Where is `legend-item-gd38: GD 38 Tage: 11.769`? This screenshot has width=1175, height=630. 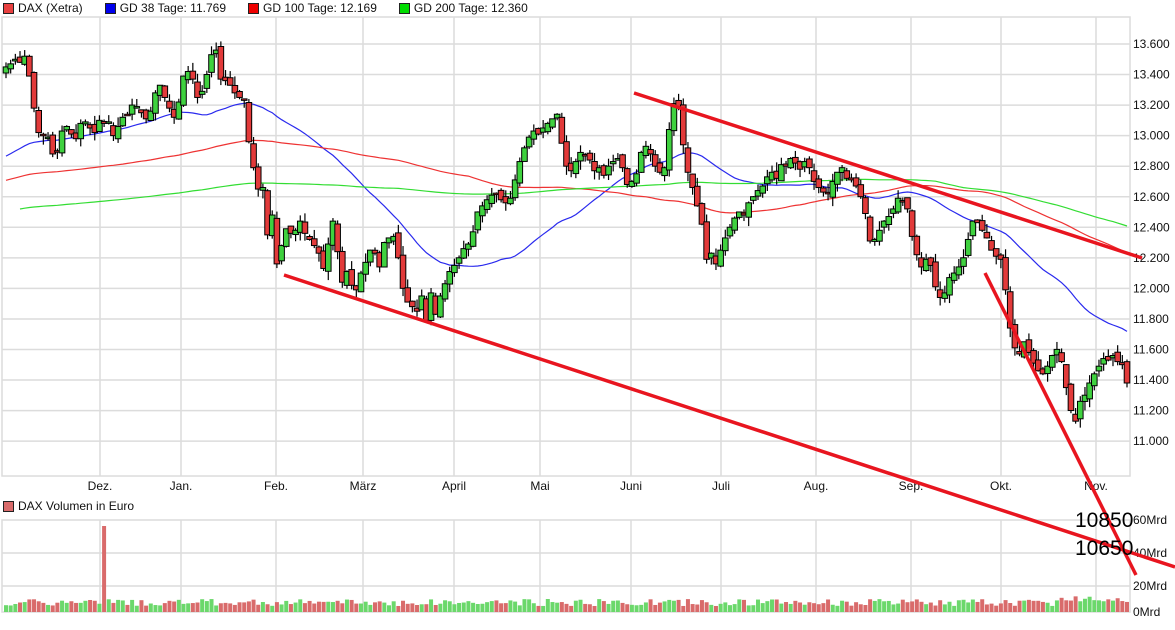 legend-item-gd38: GD 38 Tage: 11.769 is located at coordinates (165, 8).